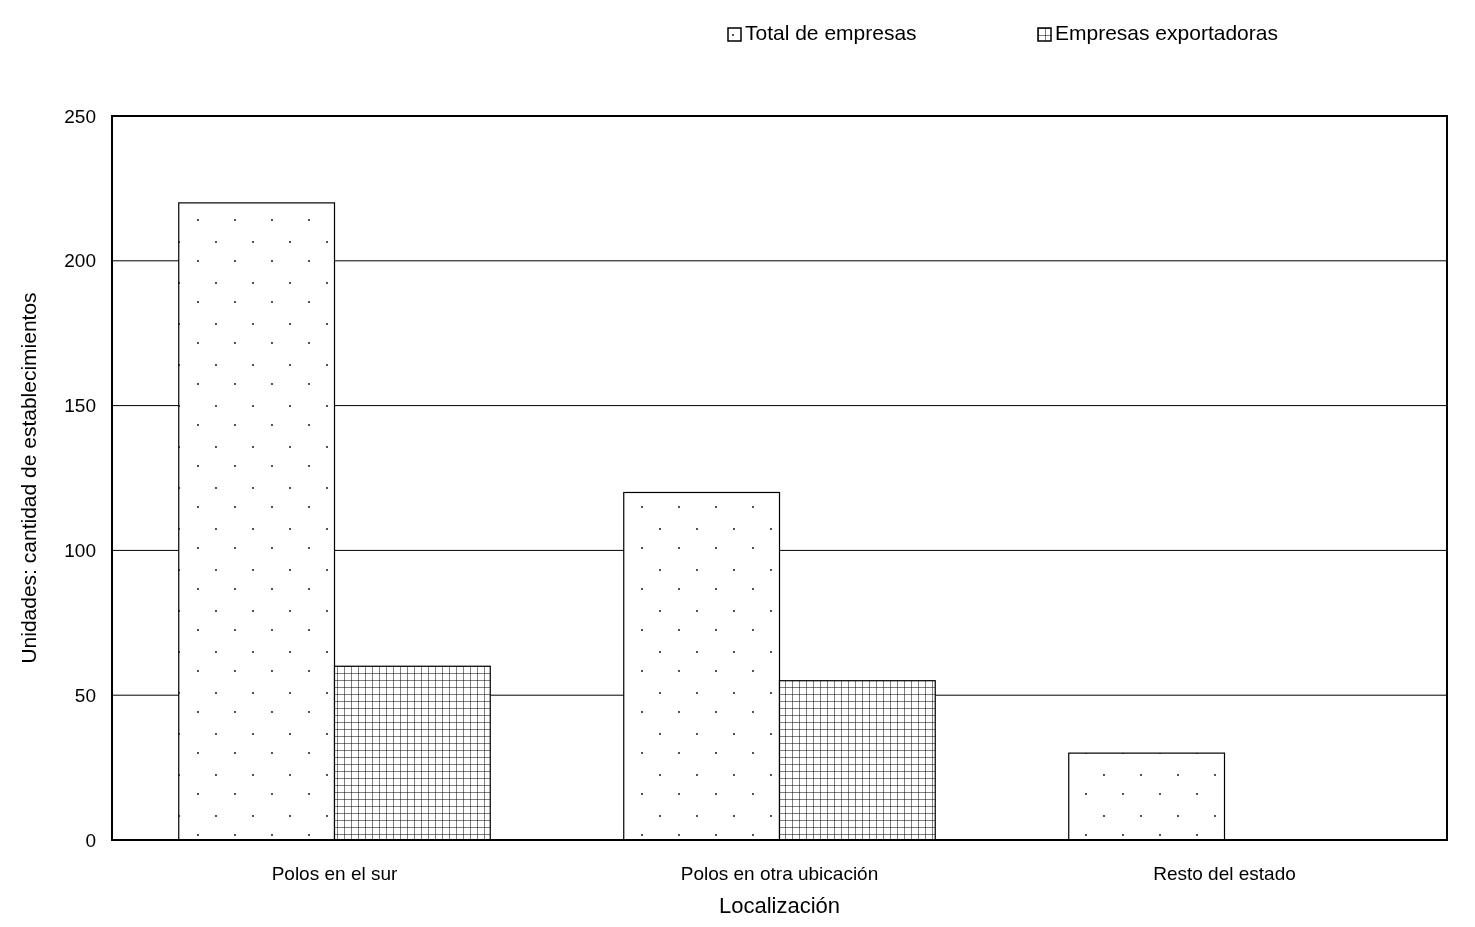  I want to click on y-tick-label: 200, so click(80, 261).